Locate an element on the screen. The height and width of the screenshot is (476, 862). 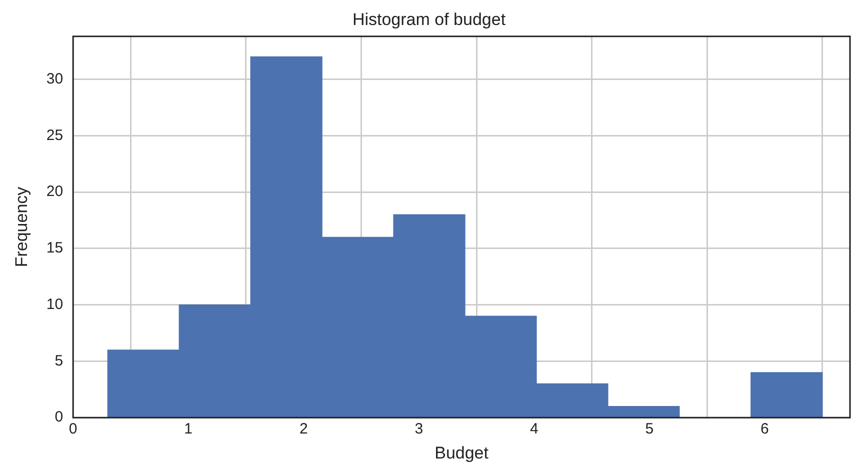
y-tick-label: 5 is located at coordinates (59, 361).